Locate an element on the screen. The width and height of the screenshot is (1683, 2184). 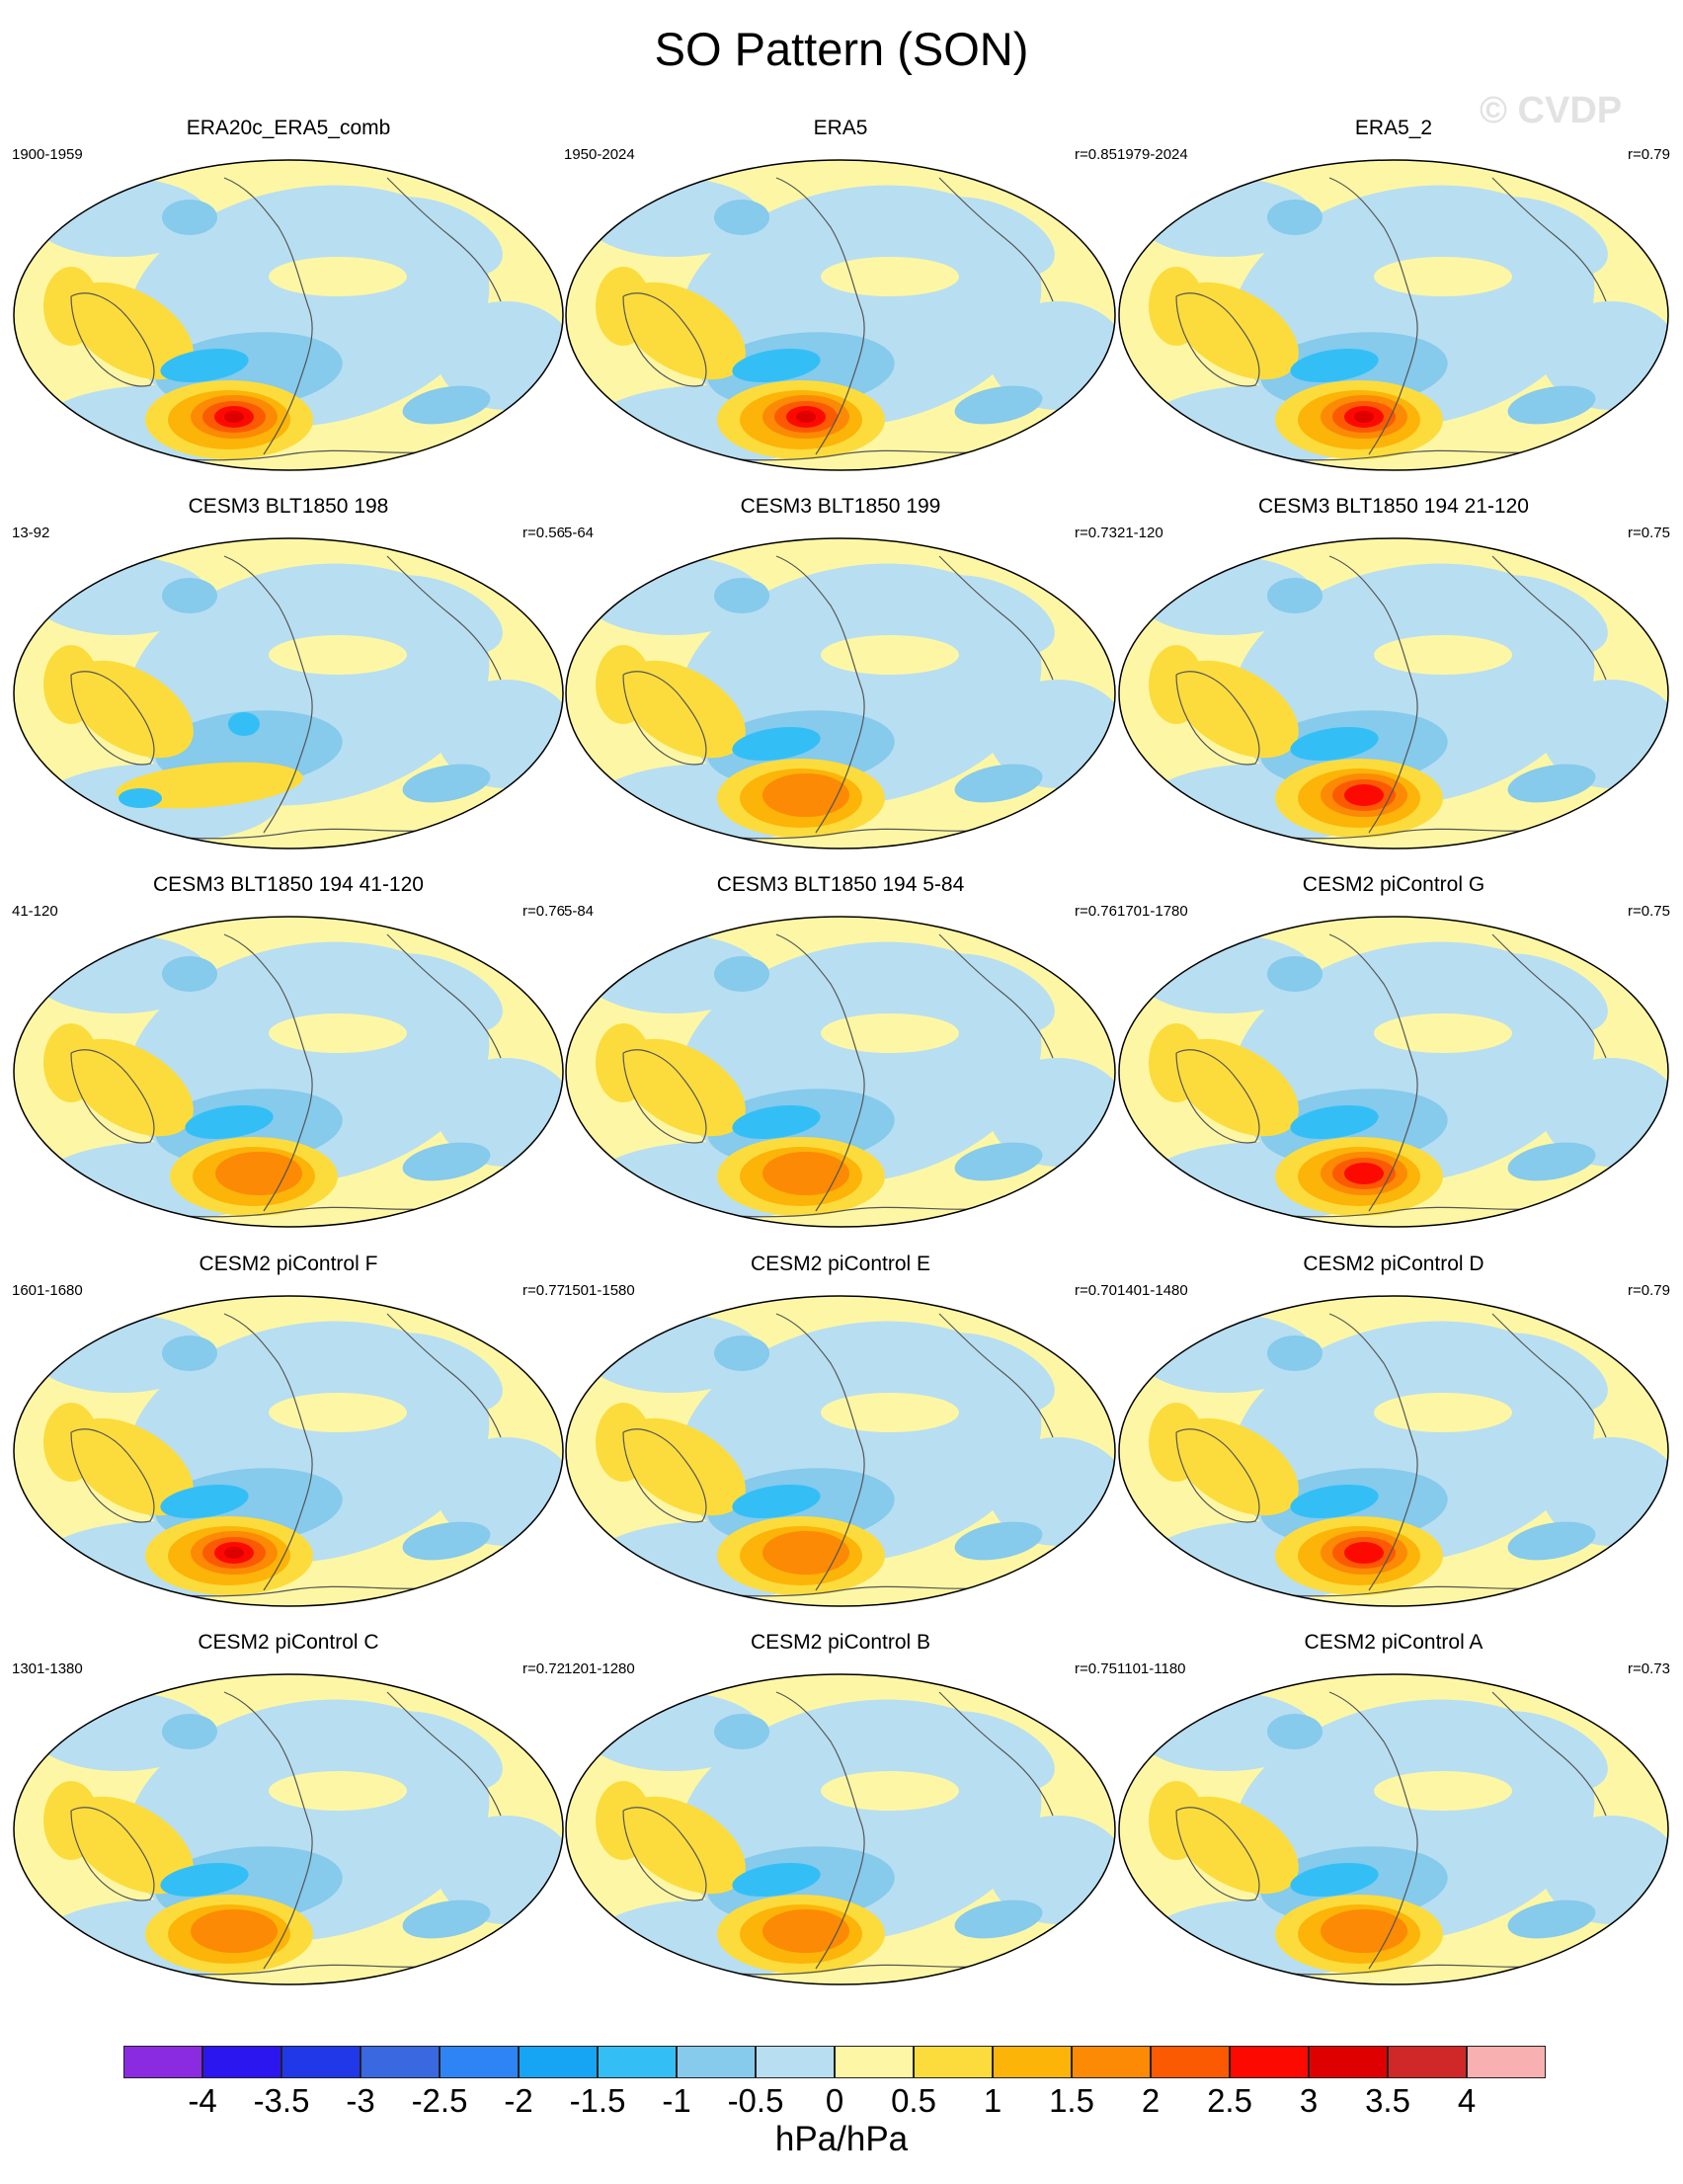
panel-title: CESM2 piControl D is located at coordinates (1393, 1264).